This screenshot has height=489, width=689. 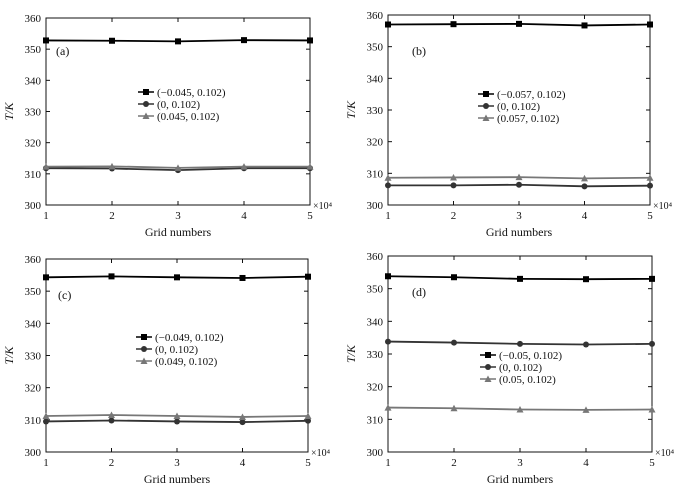 I want to click on x-tick-label: 3, so click(x=178, y=216).